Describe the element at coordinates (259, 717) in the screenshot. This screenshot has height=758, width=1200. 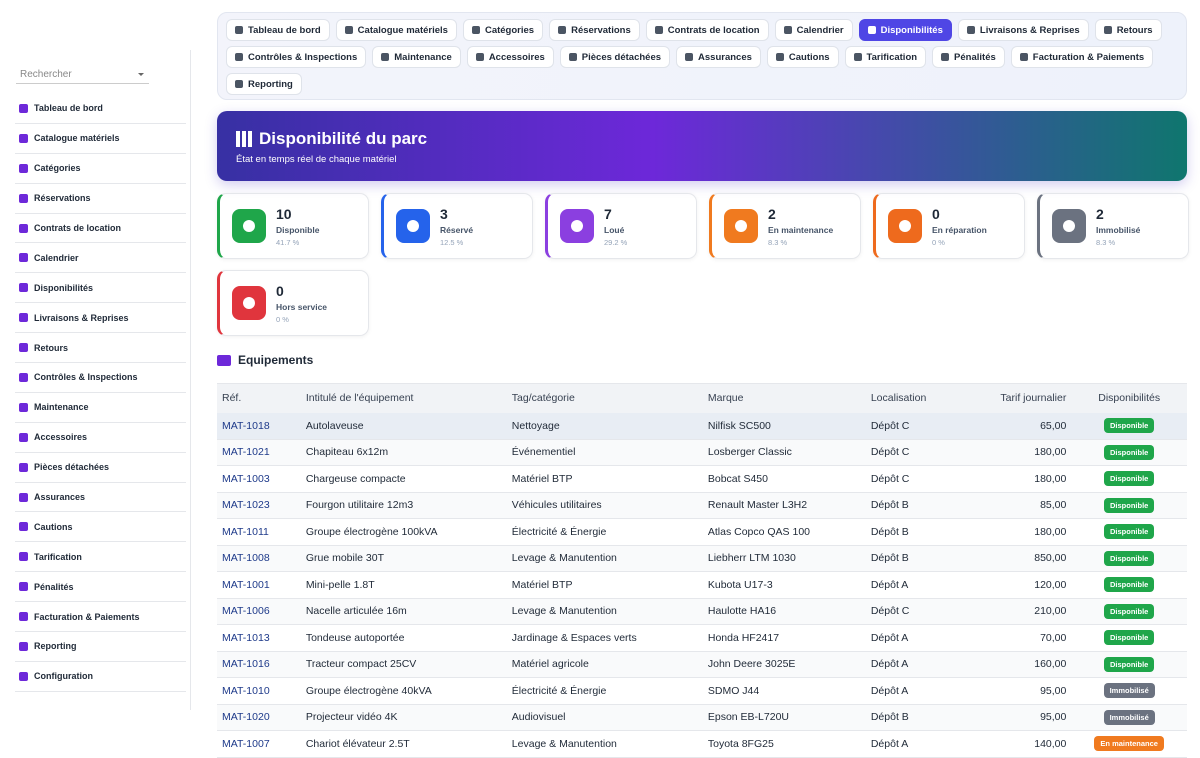
I see `ref-cell: MAT-1020` at that location.